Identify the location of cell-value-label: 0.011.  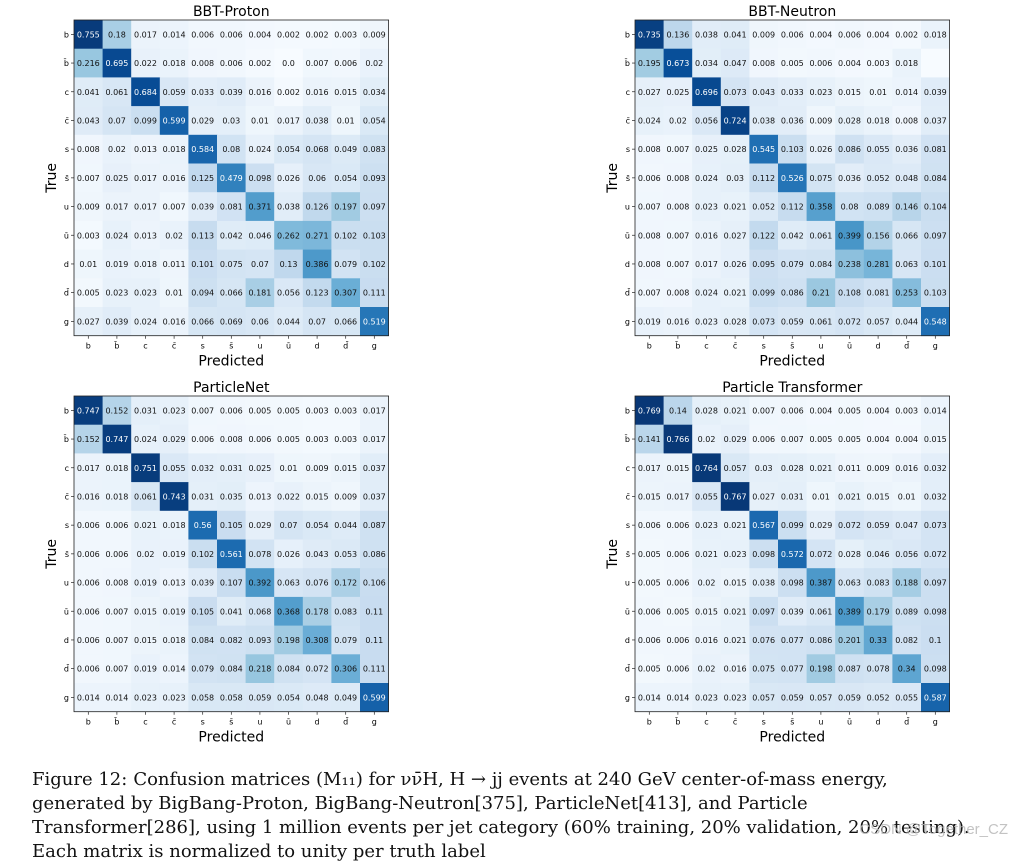
(174, 264).